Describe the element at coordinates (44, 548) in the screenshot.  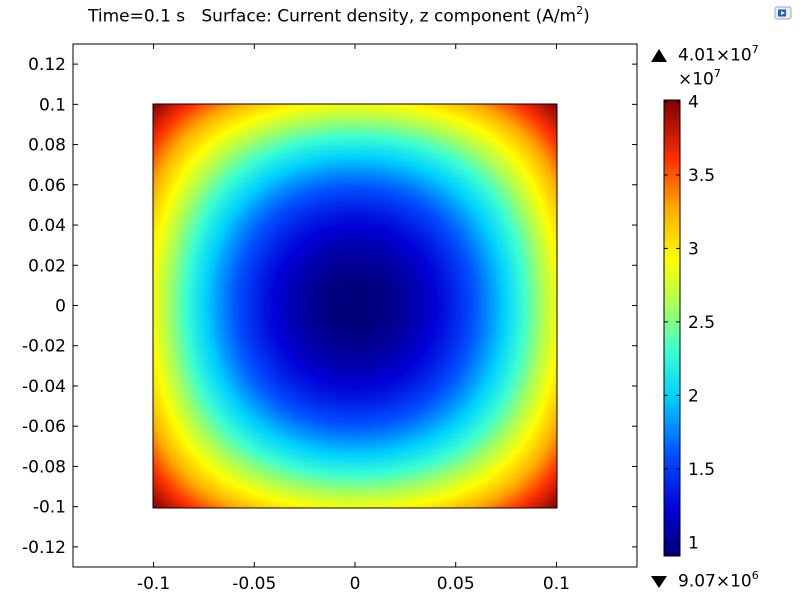
I see `y-tick-label: -0.12` at that location.